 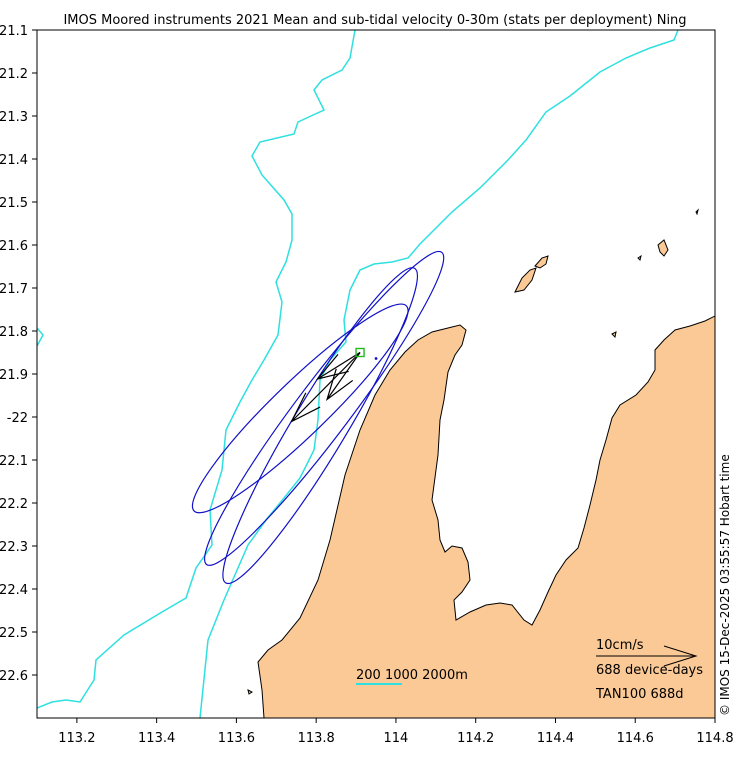 What do you see at coordinates (396, 738) in the screenshot?
I see `x-tick-label: 114` at bounding box center [396, 738].